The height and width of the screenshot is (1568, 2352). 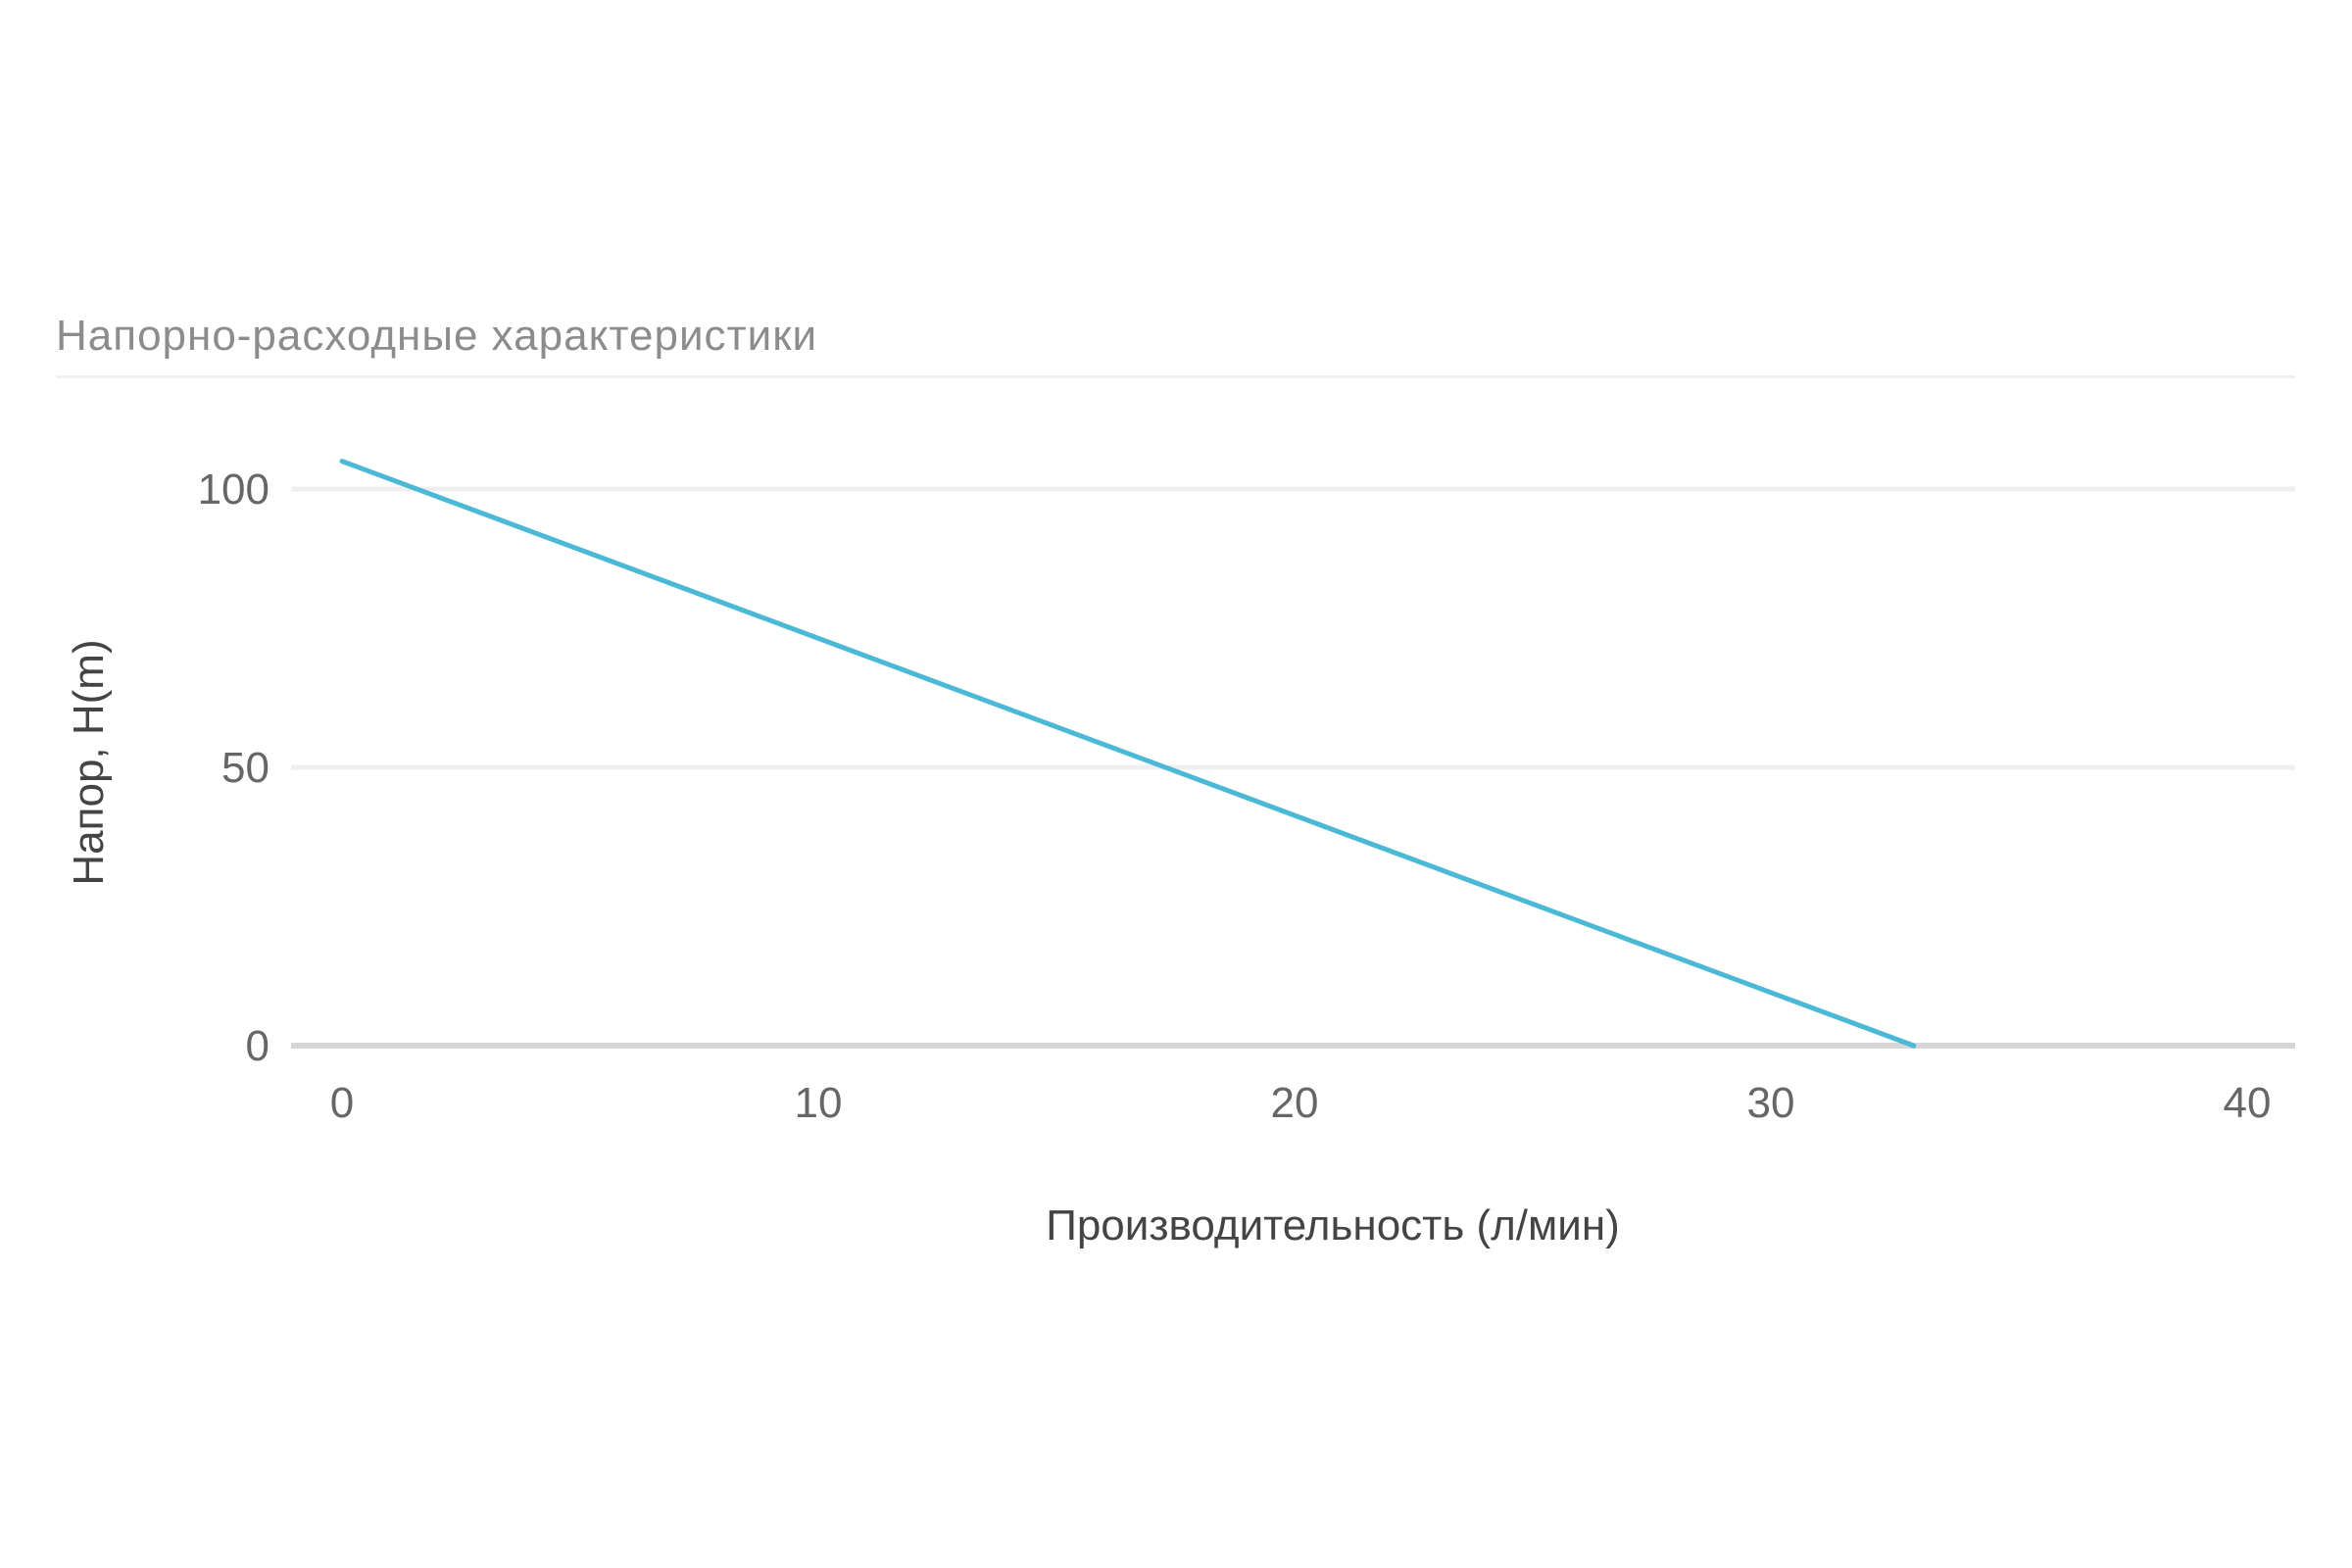 I want to click on x-tick-label: 40, so click(x=2248, y=1103).